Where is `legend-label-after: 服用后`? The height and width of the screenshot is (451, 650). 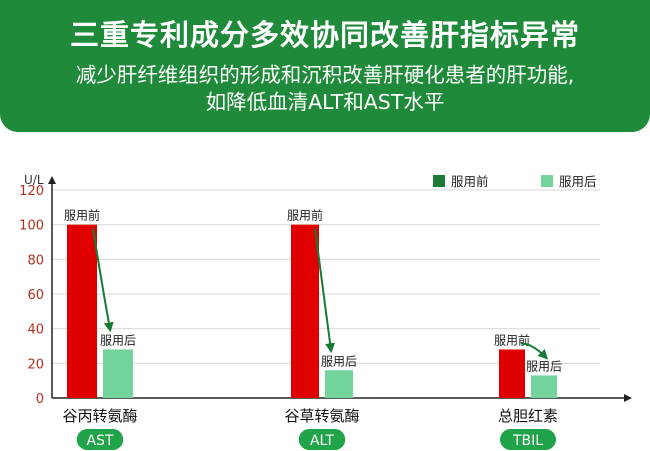 legend-label-after: 服用后 is located at coordinates (578, 181).